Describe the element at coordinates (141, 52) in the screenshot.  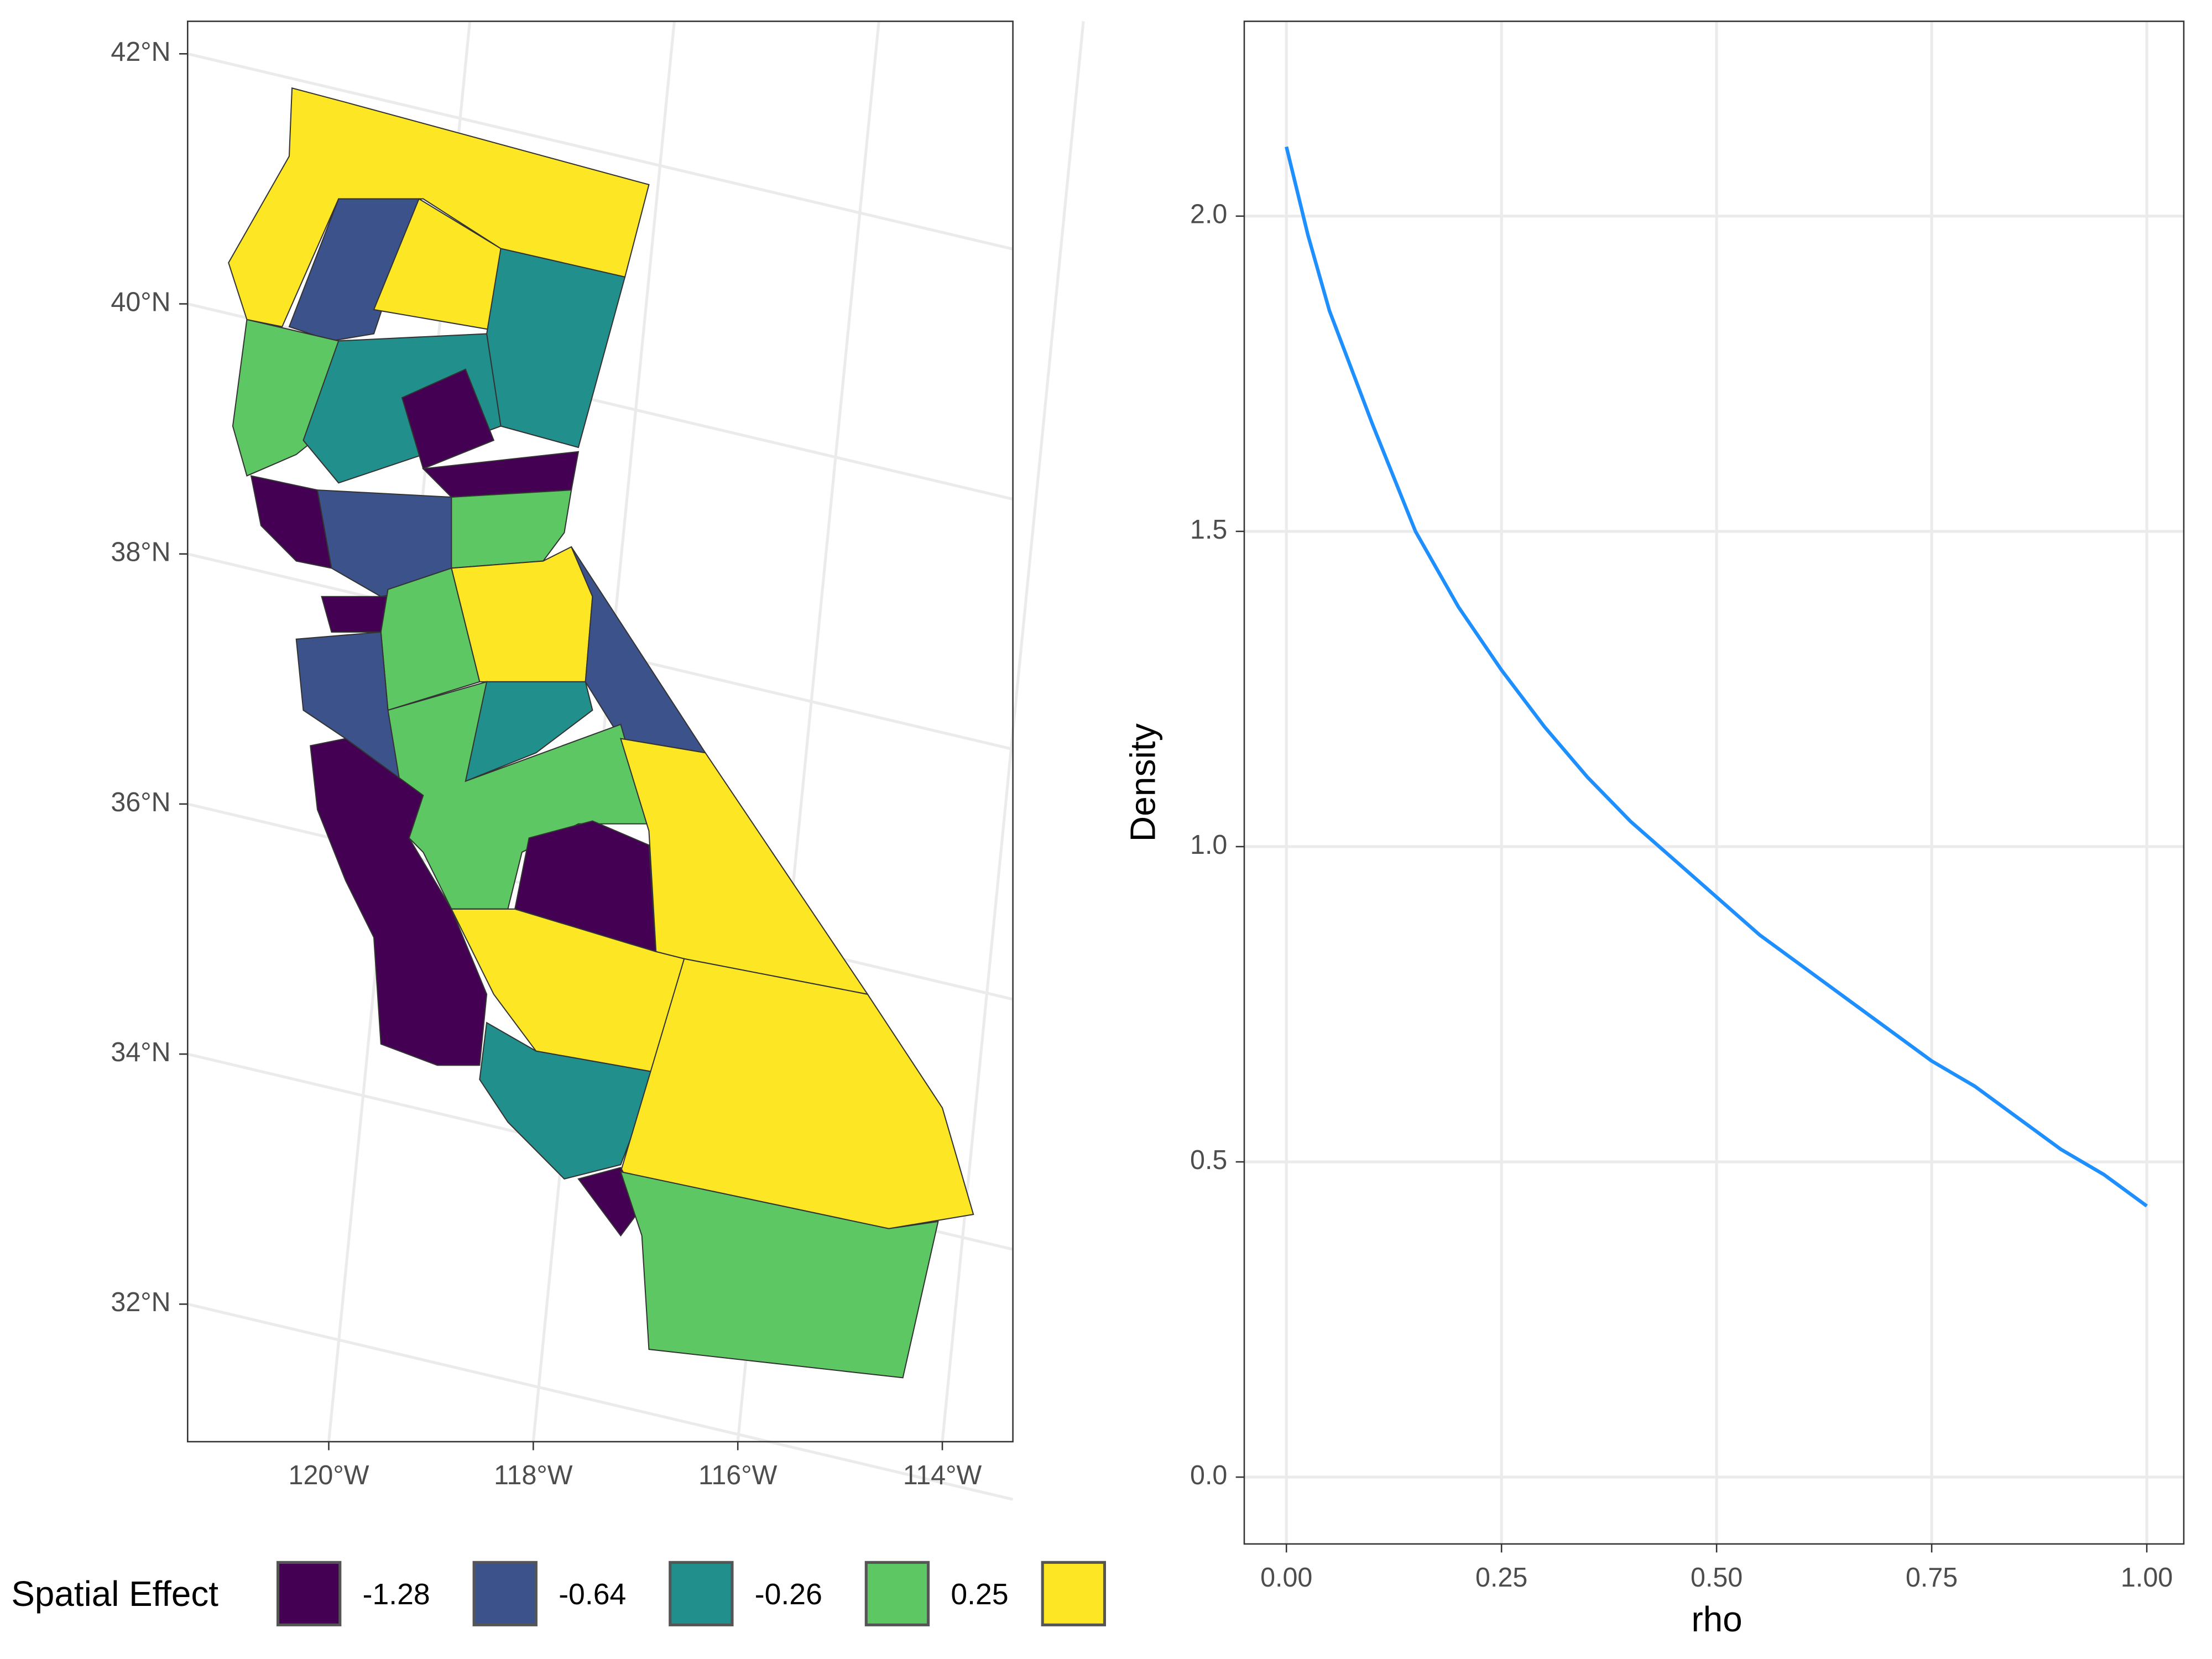
I see `y-tick-label: 42°N` at that location.